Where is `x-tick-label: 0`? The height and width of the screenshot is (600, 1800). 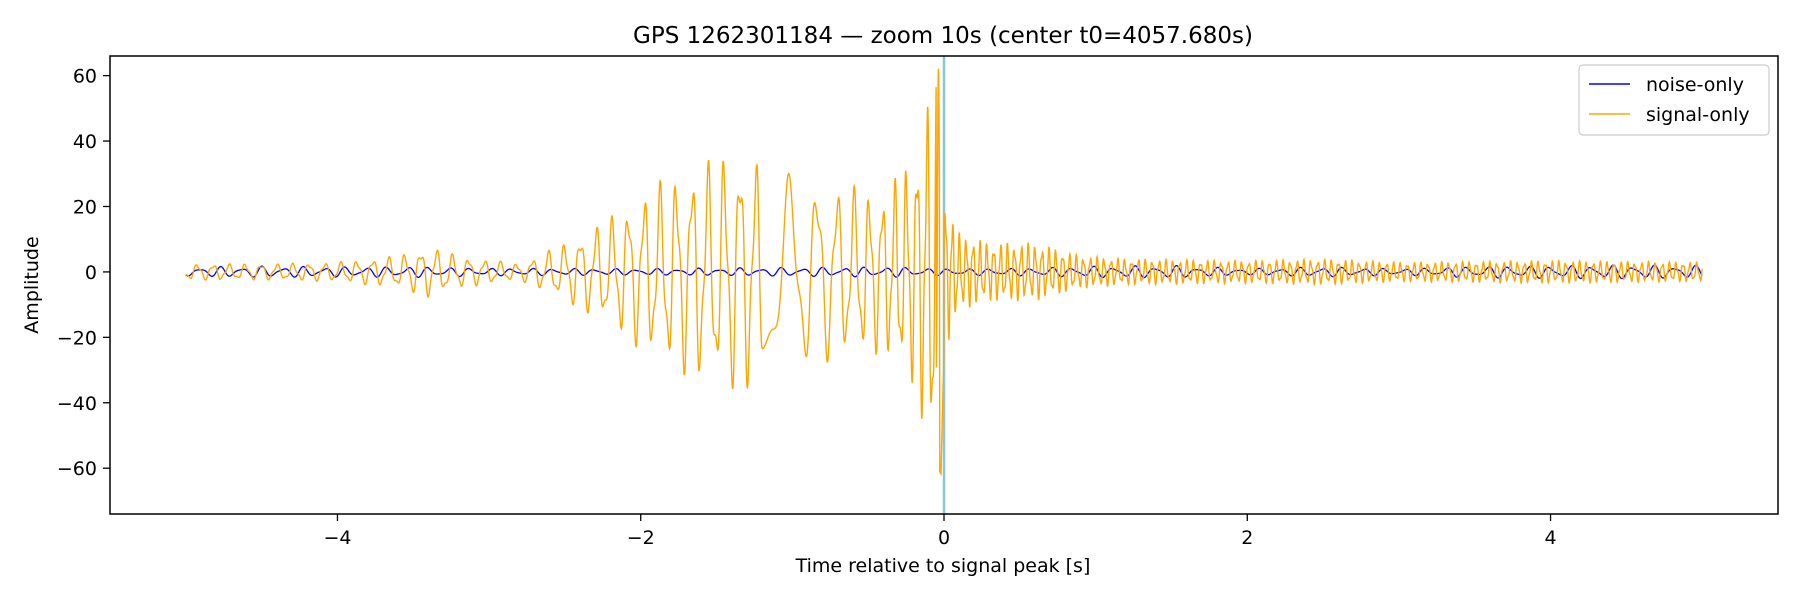
x-tick-label: 0 is located at coordinates (944, 538).